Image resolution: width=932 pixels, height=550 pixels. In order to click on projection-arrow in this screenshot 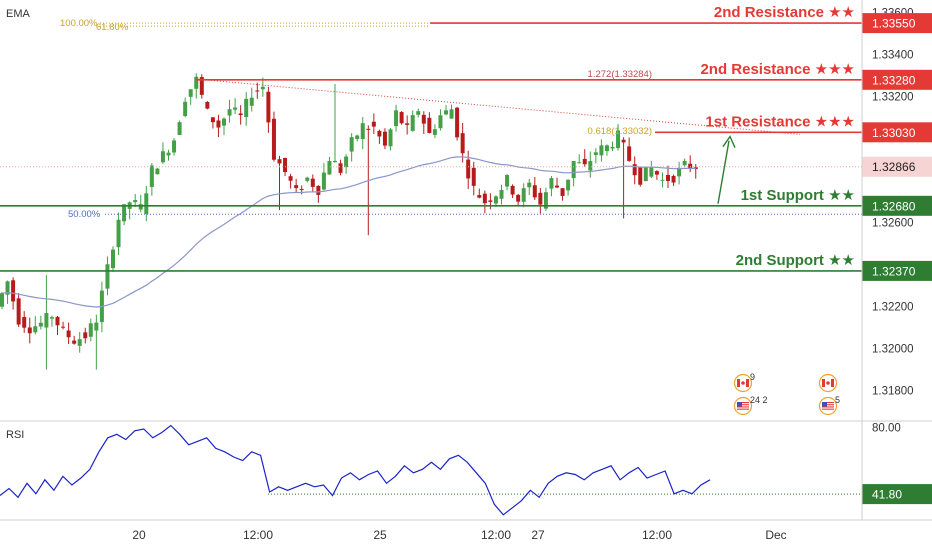, I will do `click(723, 172)`.